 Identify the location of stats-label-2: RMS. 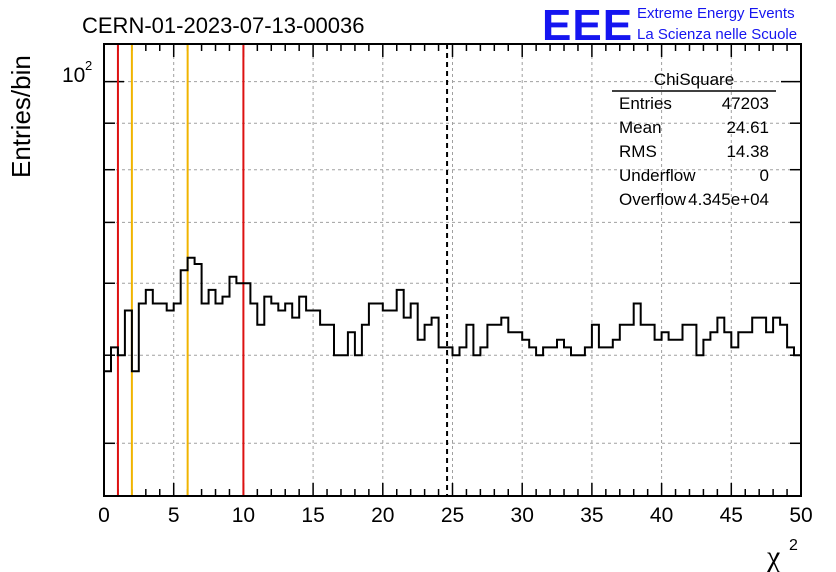
(638, 151).